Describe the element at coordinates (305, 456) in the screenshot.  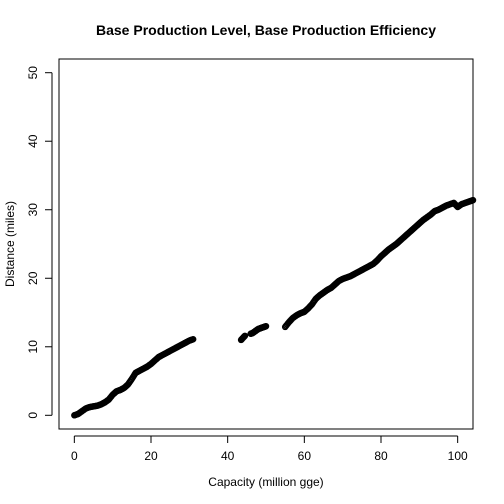
I see `x-tick-label: 60` at that location.